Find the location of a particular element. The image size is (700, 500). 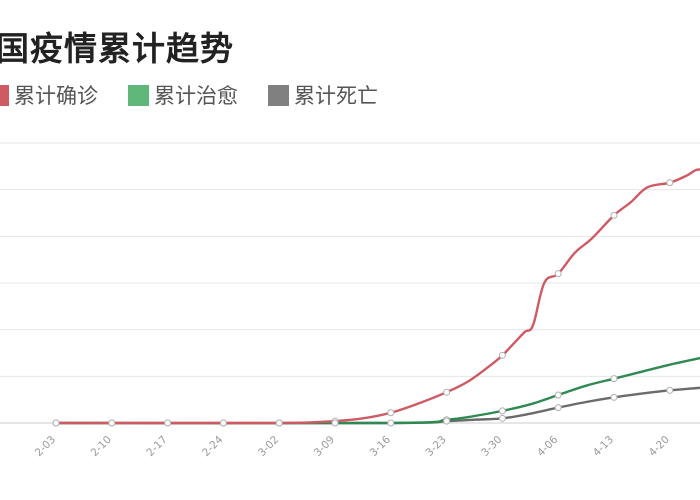

x-tick-label: 4-13 is located at coordinates (603, 446).